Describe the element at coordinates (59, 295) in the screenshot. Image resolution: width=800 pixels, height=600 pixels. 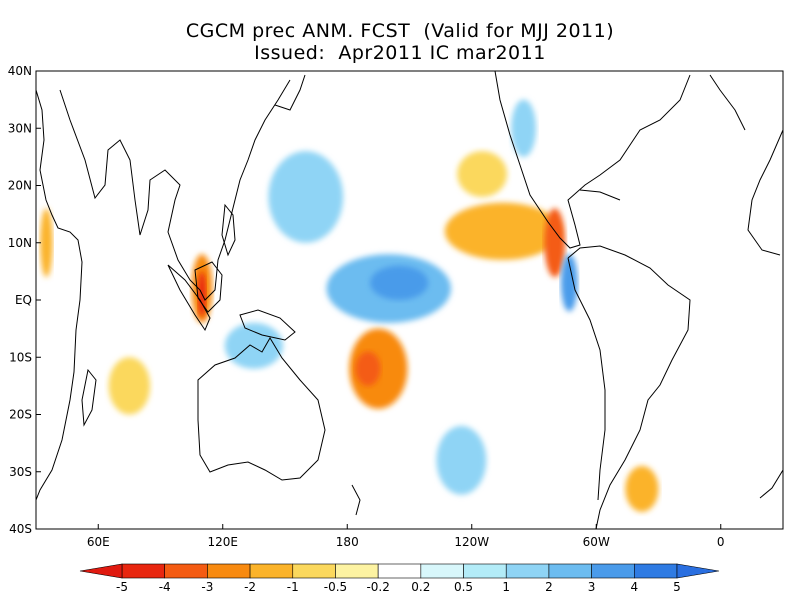
I see `coastline-africa` at that location.